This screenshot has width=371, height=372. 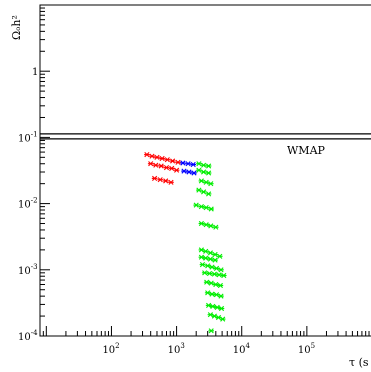 What do you see at coordinates (35, 72) in the screenshot?
I see `y-tick-label: 1` at bounding box center [35, 72].